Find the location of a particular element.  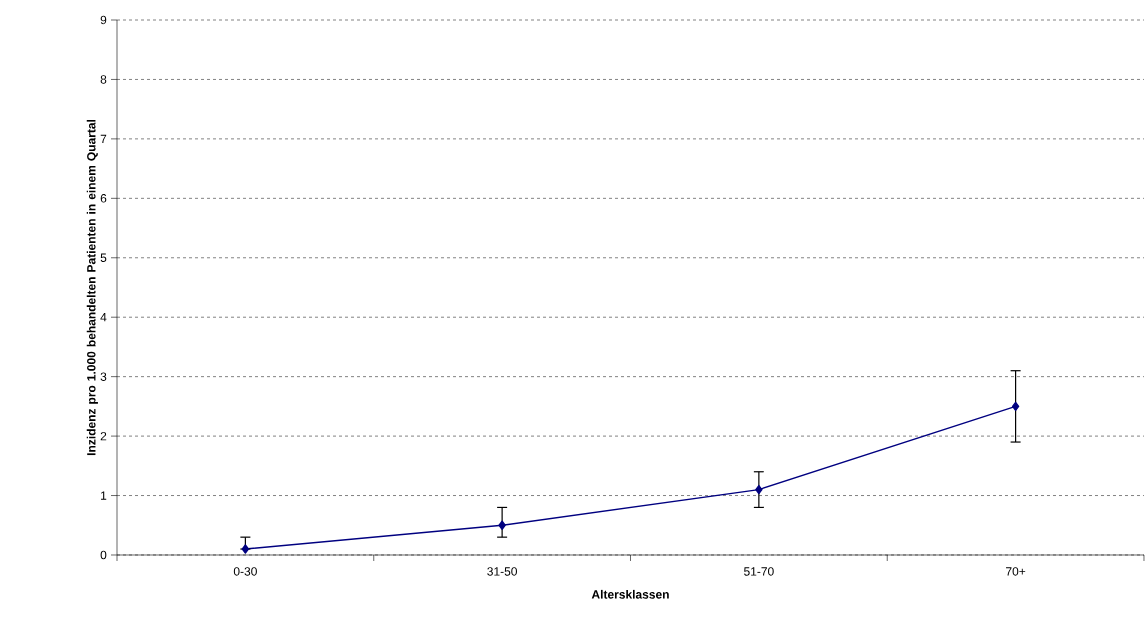

x-tick-label: 70+ is located at coordinates (1016, 571).